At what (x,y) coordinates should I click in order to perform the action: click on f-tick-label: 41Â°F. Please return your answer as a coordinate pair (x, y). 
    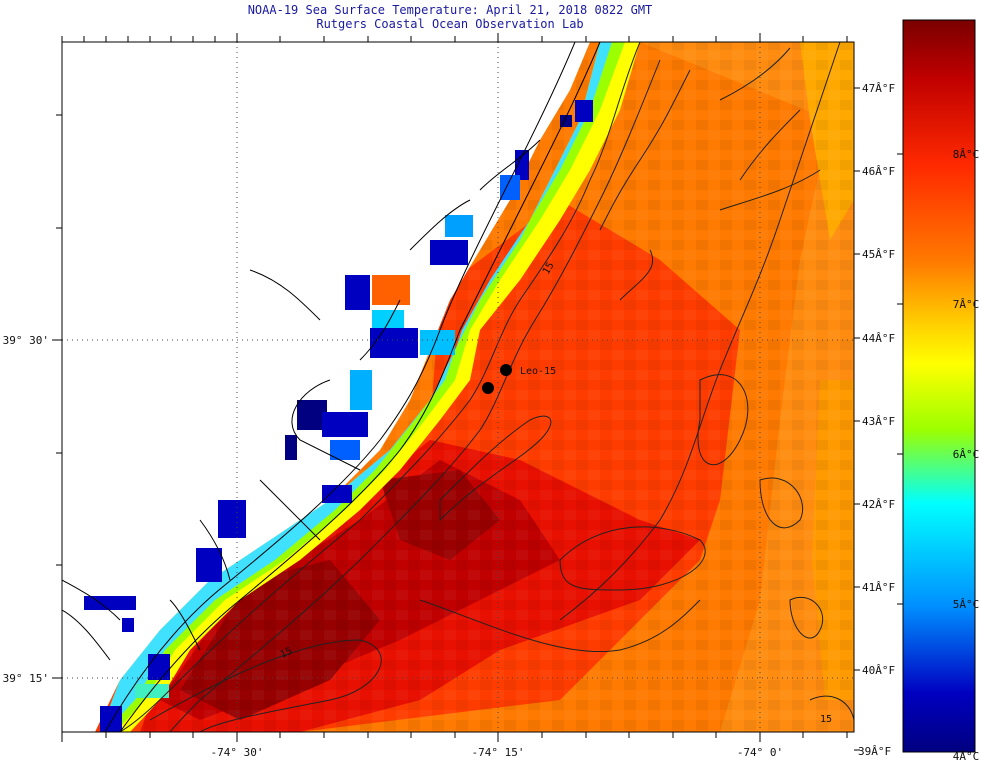
    Looking at the image, I should click on (878, 587).